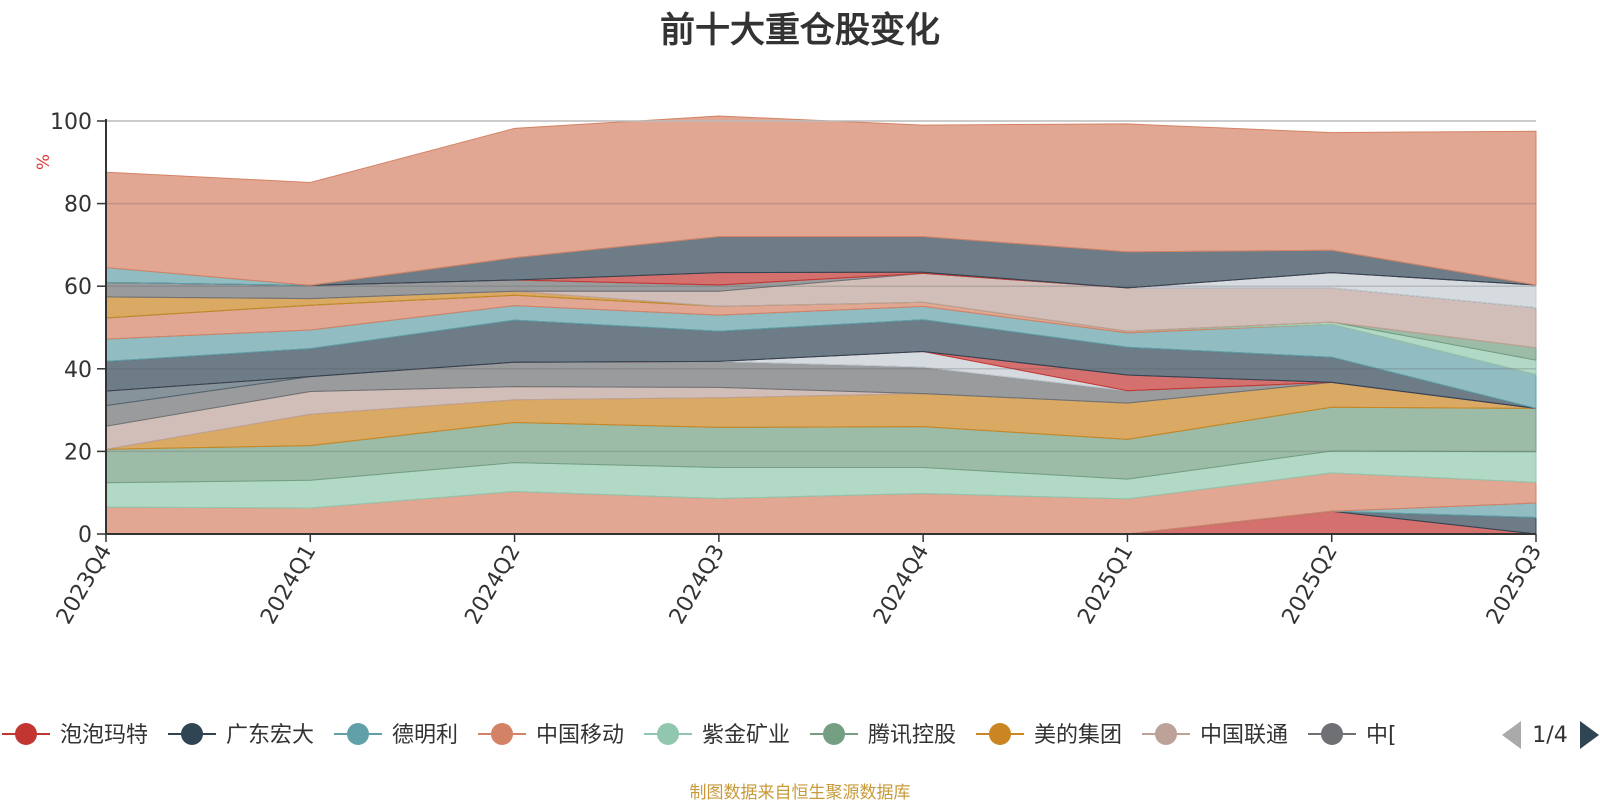 The height and width of the screenshot is (803, 1600). I want to click on legend-pager: 1/4, so click(1550, 735).